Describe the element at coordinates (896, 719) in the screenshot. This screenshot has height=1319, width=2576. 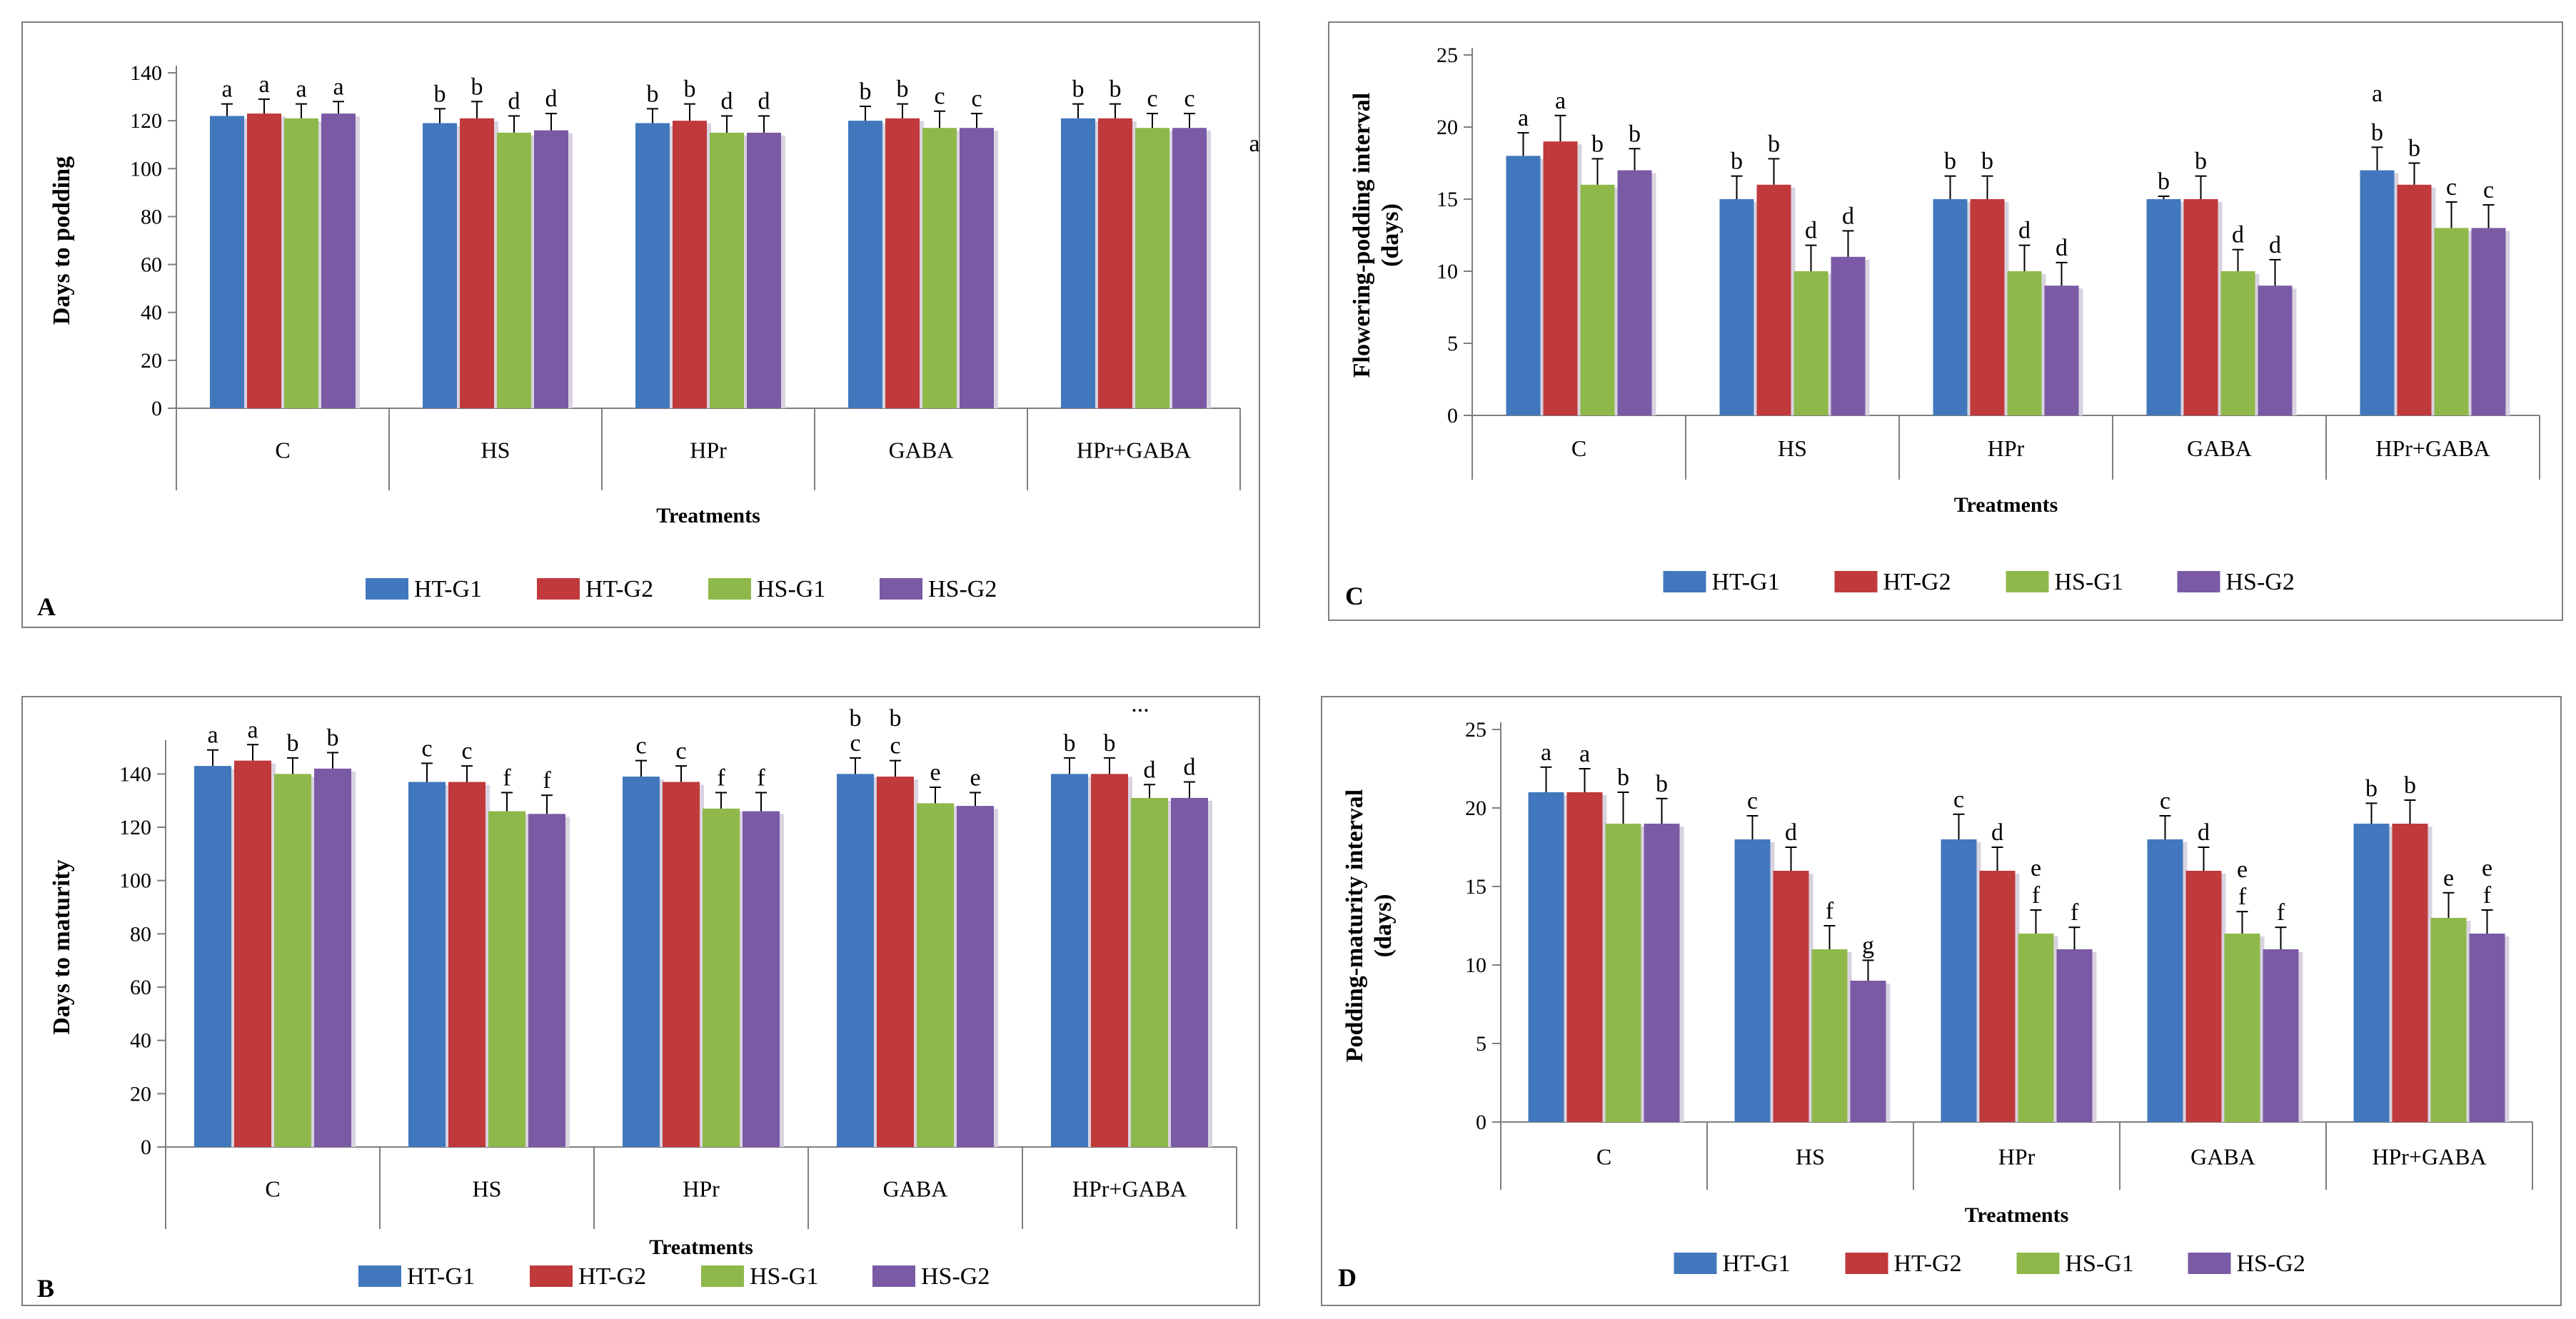
I see `significance-letter-extra: b` at that location.